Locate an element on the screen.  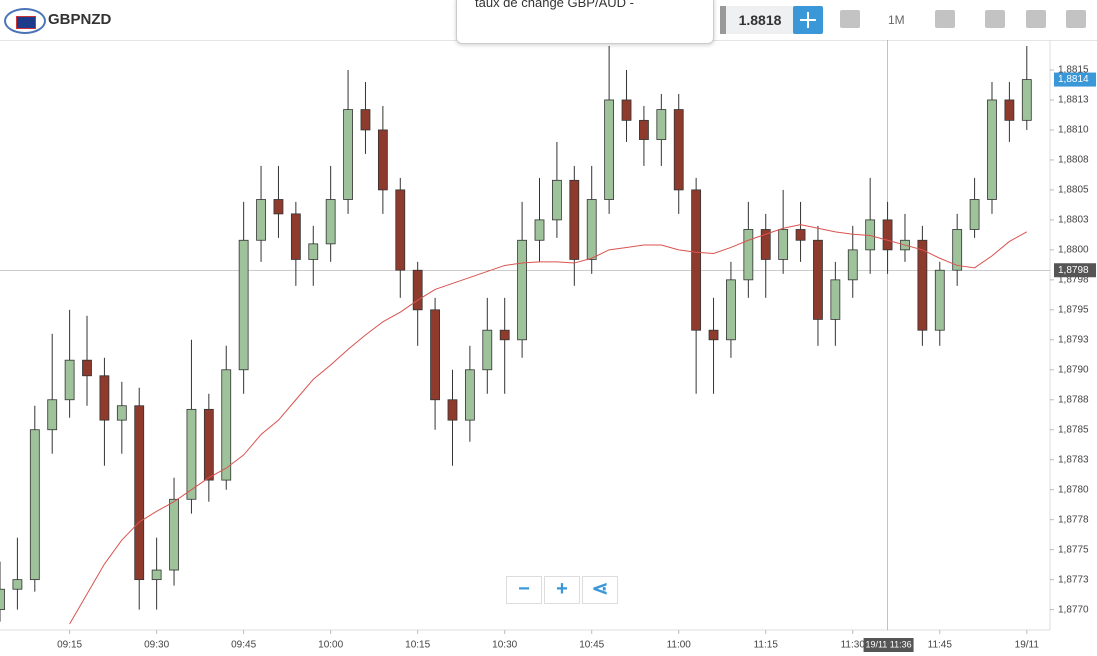
y-tick-label: 1,8788 is located at coordinates (1073, 399).